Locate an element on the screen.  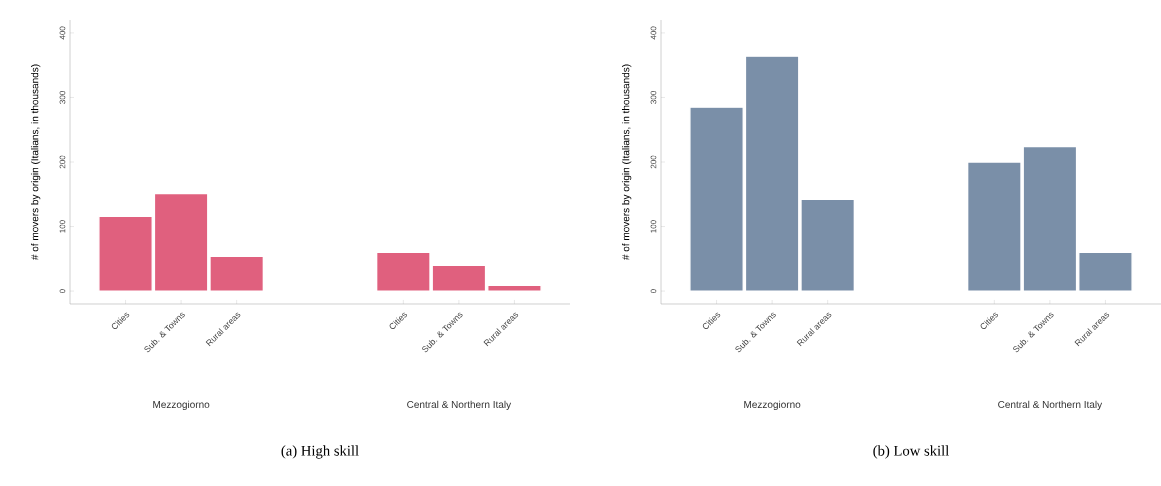
text: (a) High skill is located at coordinates (320, 452).